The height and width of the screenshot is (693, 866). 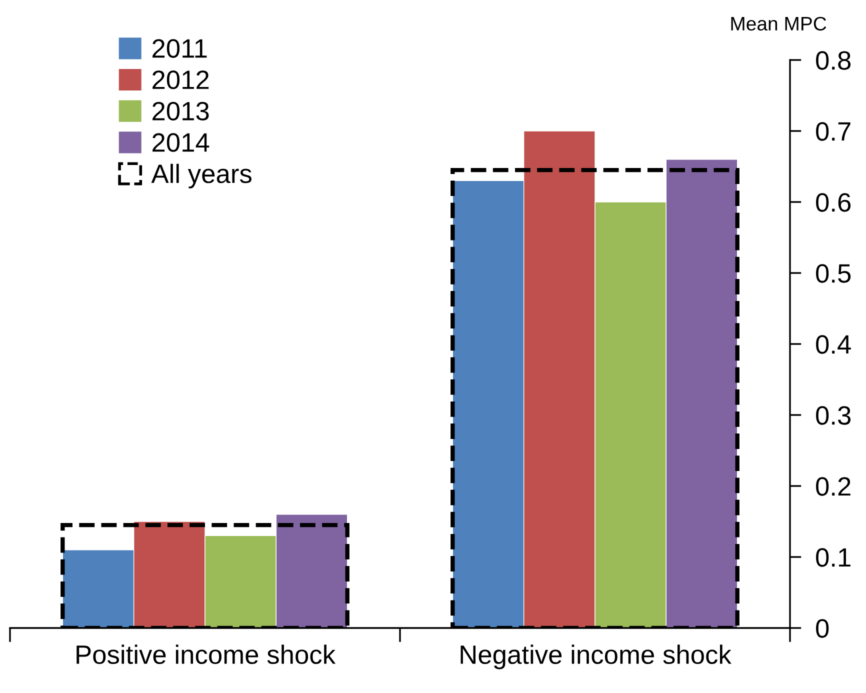 What do you see at coordinates (181, 142) in the screenshot?
I see `legend-label: 2014` at bounding box center [181, 142].